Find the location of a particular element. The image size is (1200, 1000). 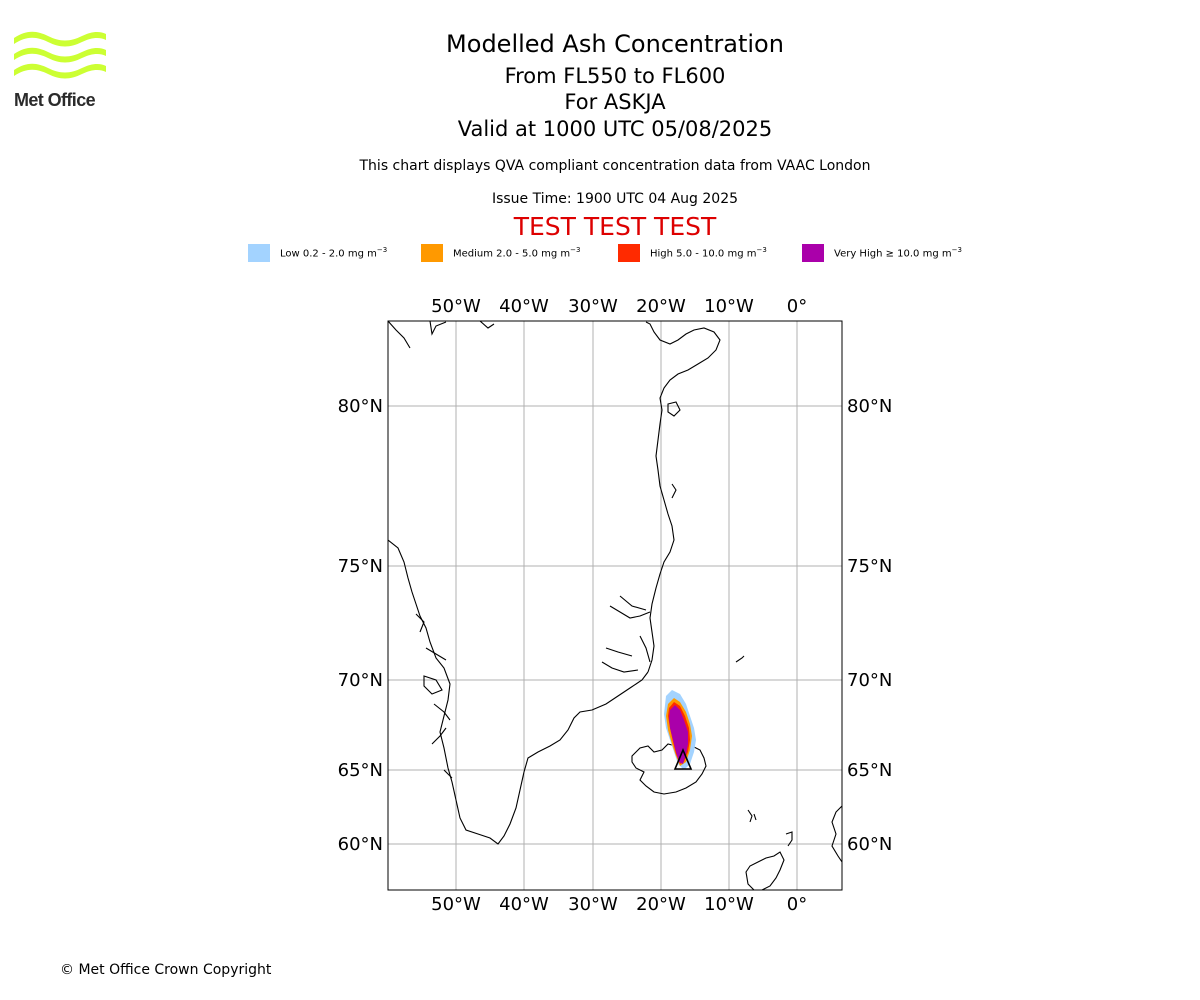

valid-time: Valid at 1000 UTC 05/08/2025 is located at coordinates (615, 129).